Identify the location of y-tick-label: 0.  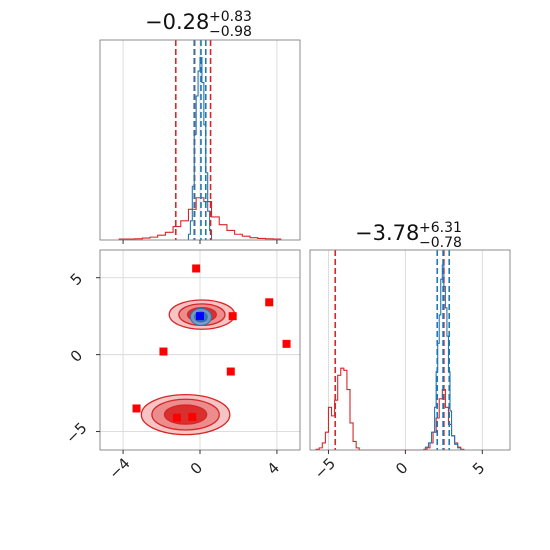
(76, 355).